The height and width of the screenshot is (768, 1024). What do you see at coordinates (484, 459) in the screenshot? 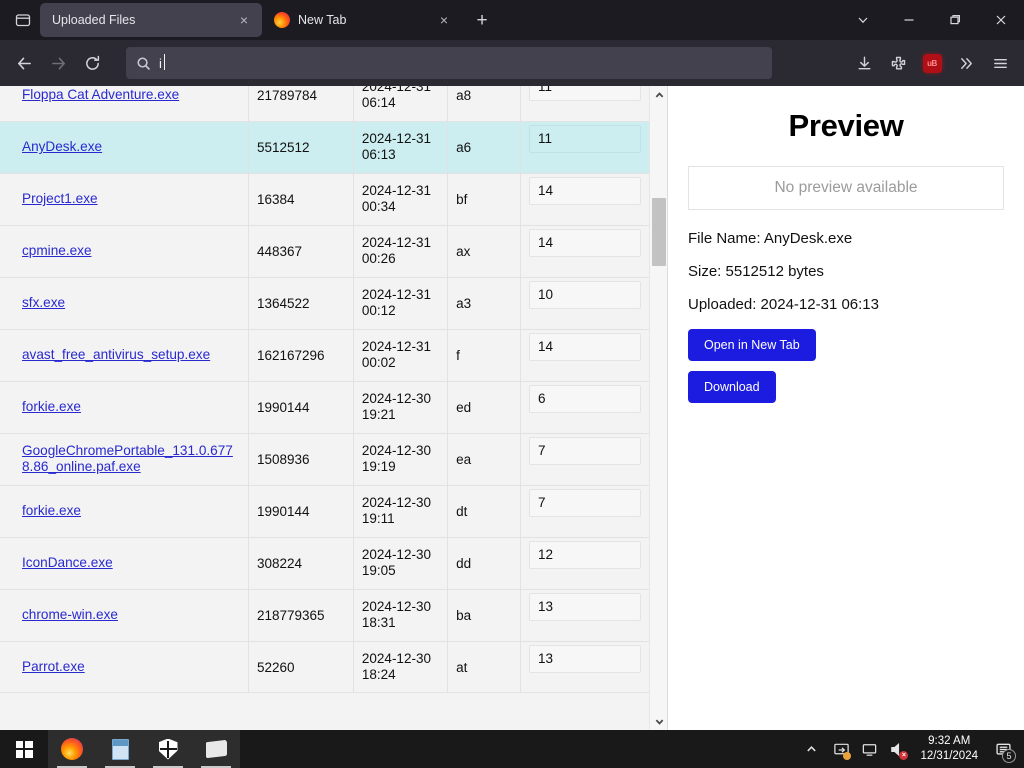
I see `file-hash-cell: ea` at bounding box center [484, 459].